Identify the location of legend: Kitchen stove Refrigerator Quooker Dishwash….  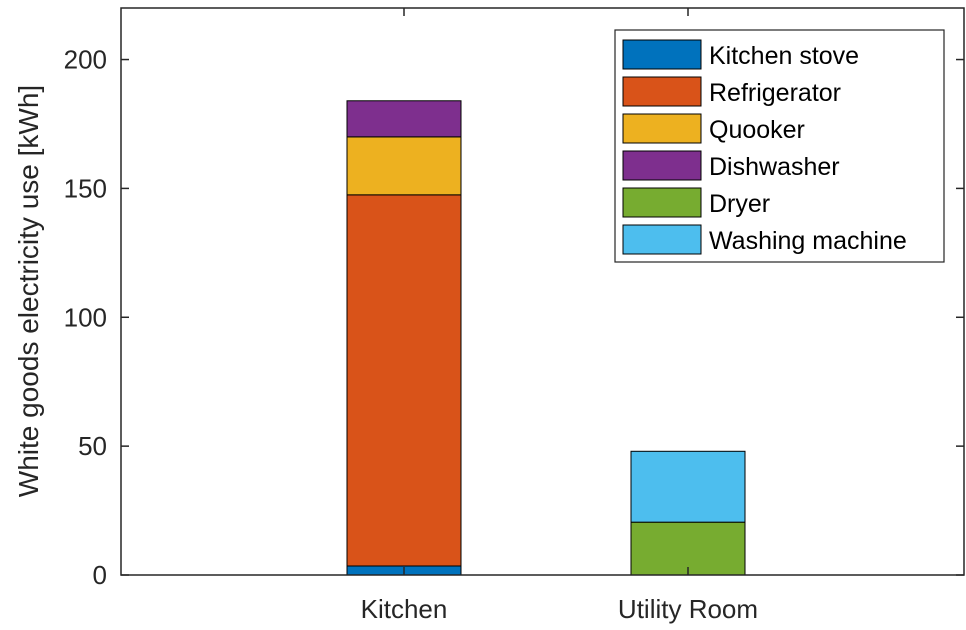
(779, 146).